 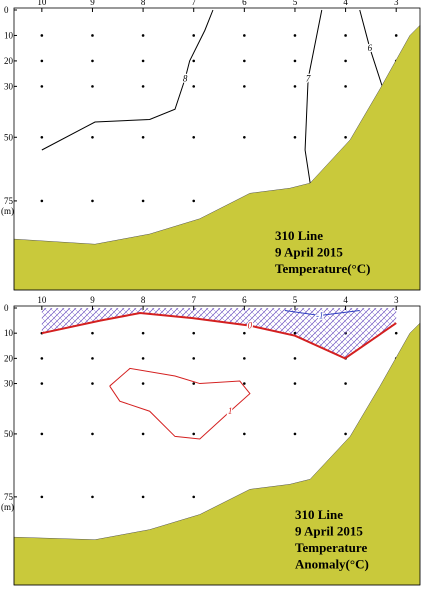 What do you see at coordinates (320, 316) in the screenshot?
I see `contour-label: -1` at bounding box center [320, 316].